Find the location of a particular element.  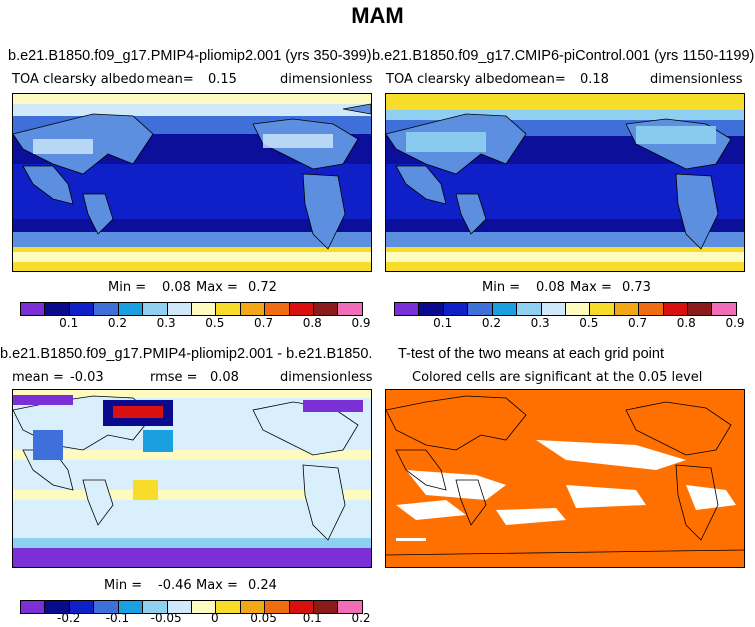

panel1-max-value: 0.72 is located at coordinates (262, 287).